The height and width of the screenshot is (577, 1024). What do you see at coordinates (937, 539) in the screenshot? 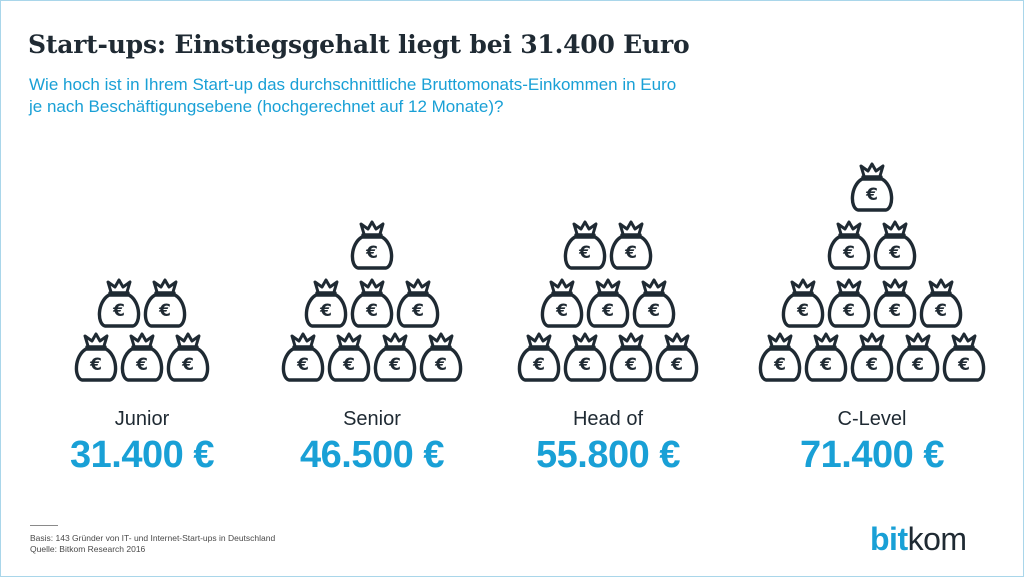
I see `logo-part-kom: kom` at bounding box center [937, 539].